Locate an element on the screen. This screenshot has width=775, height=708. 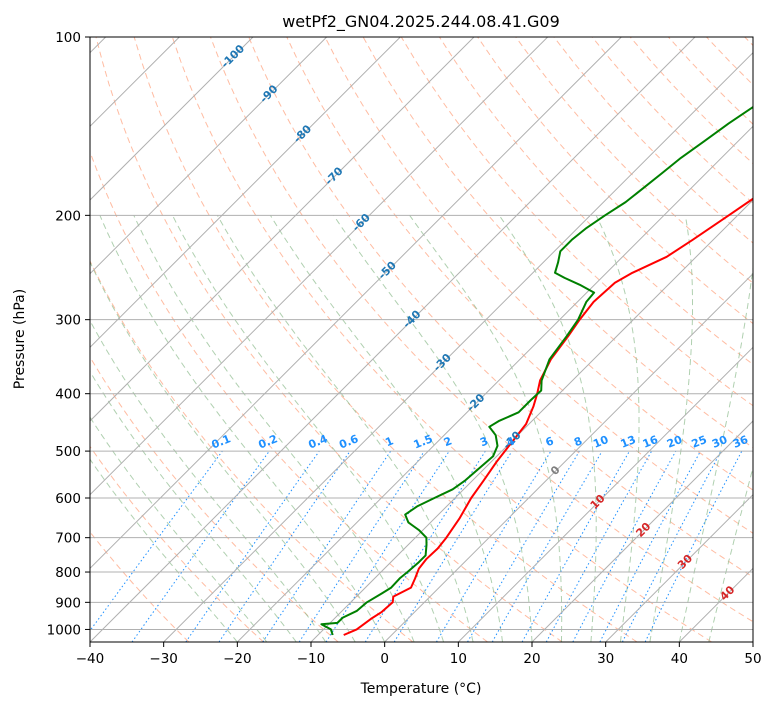
mixing-ratio-label: 16 is located at coordinates (650, 442).